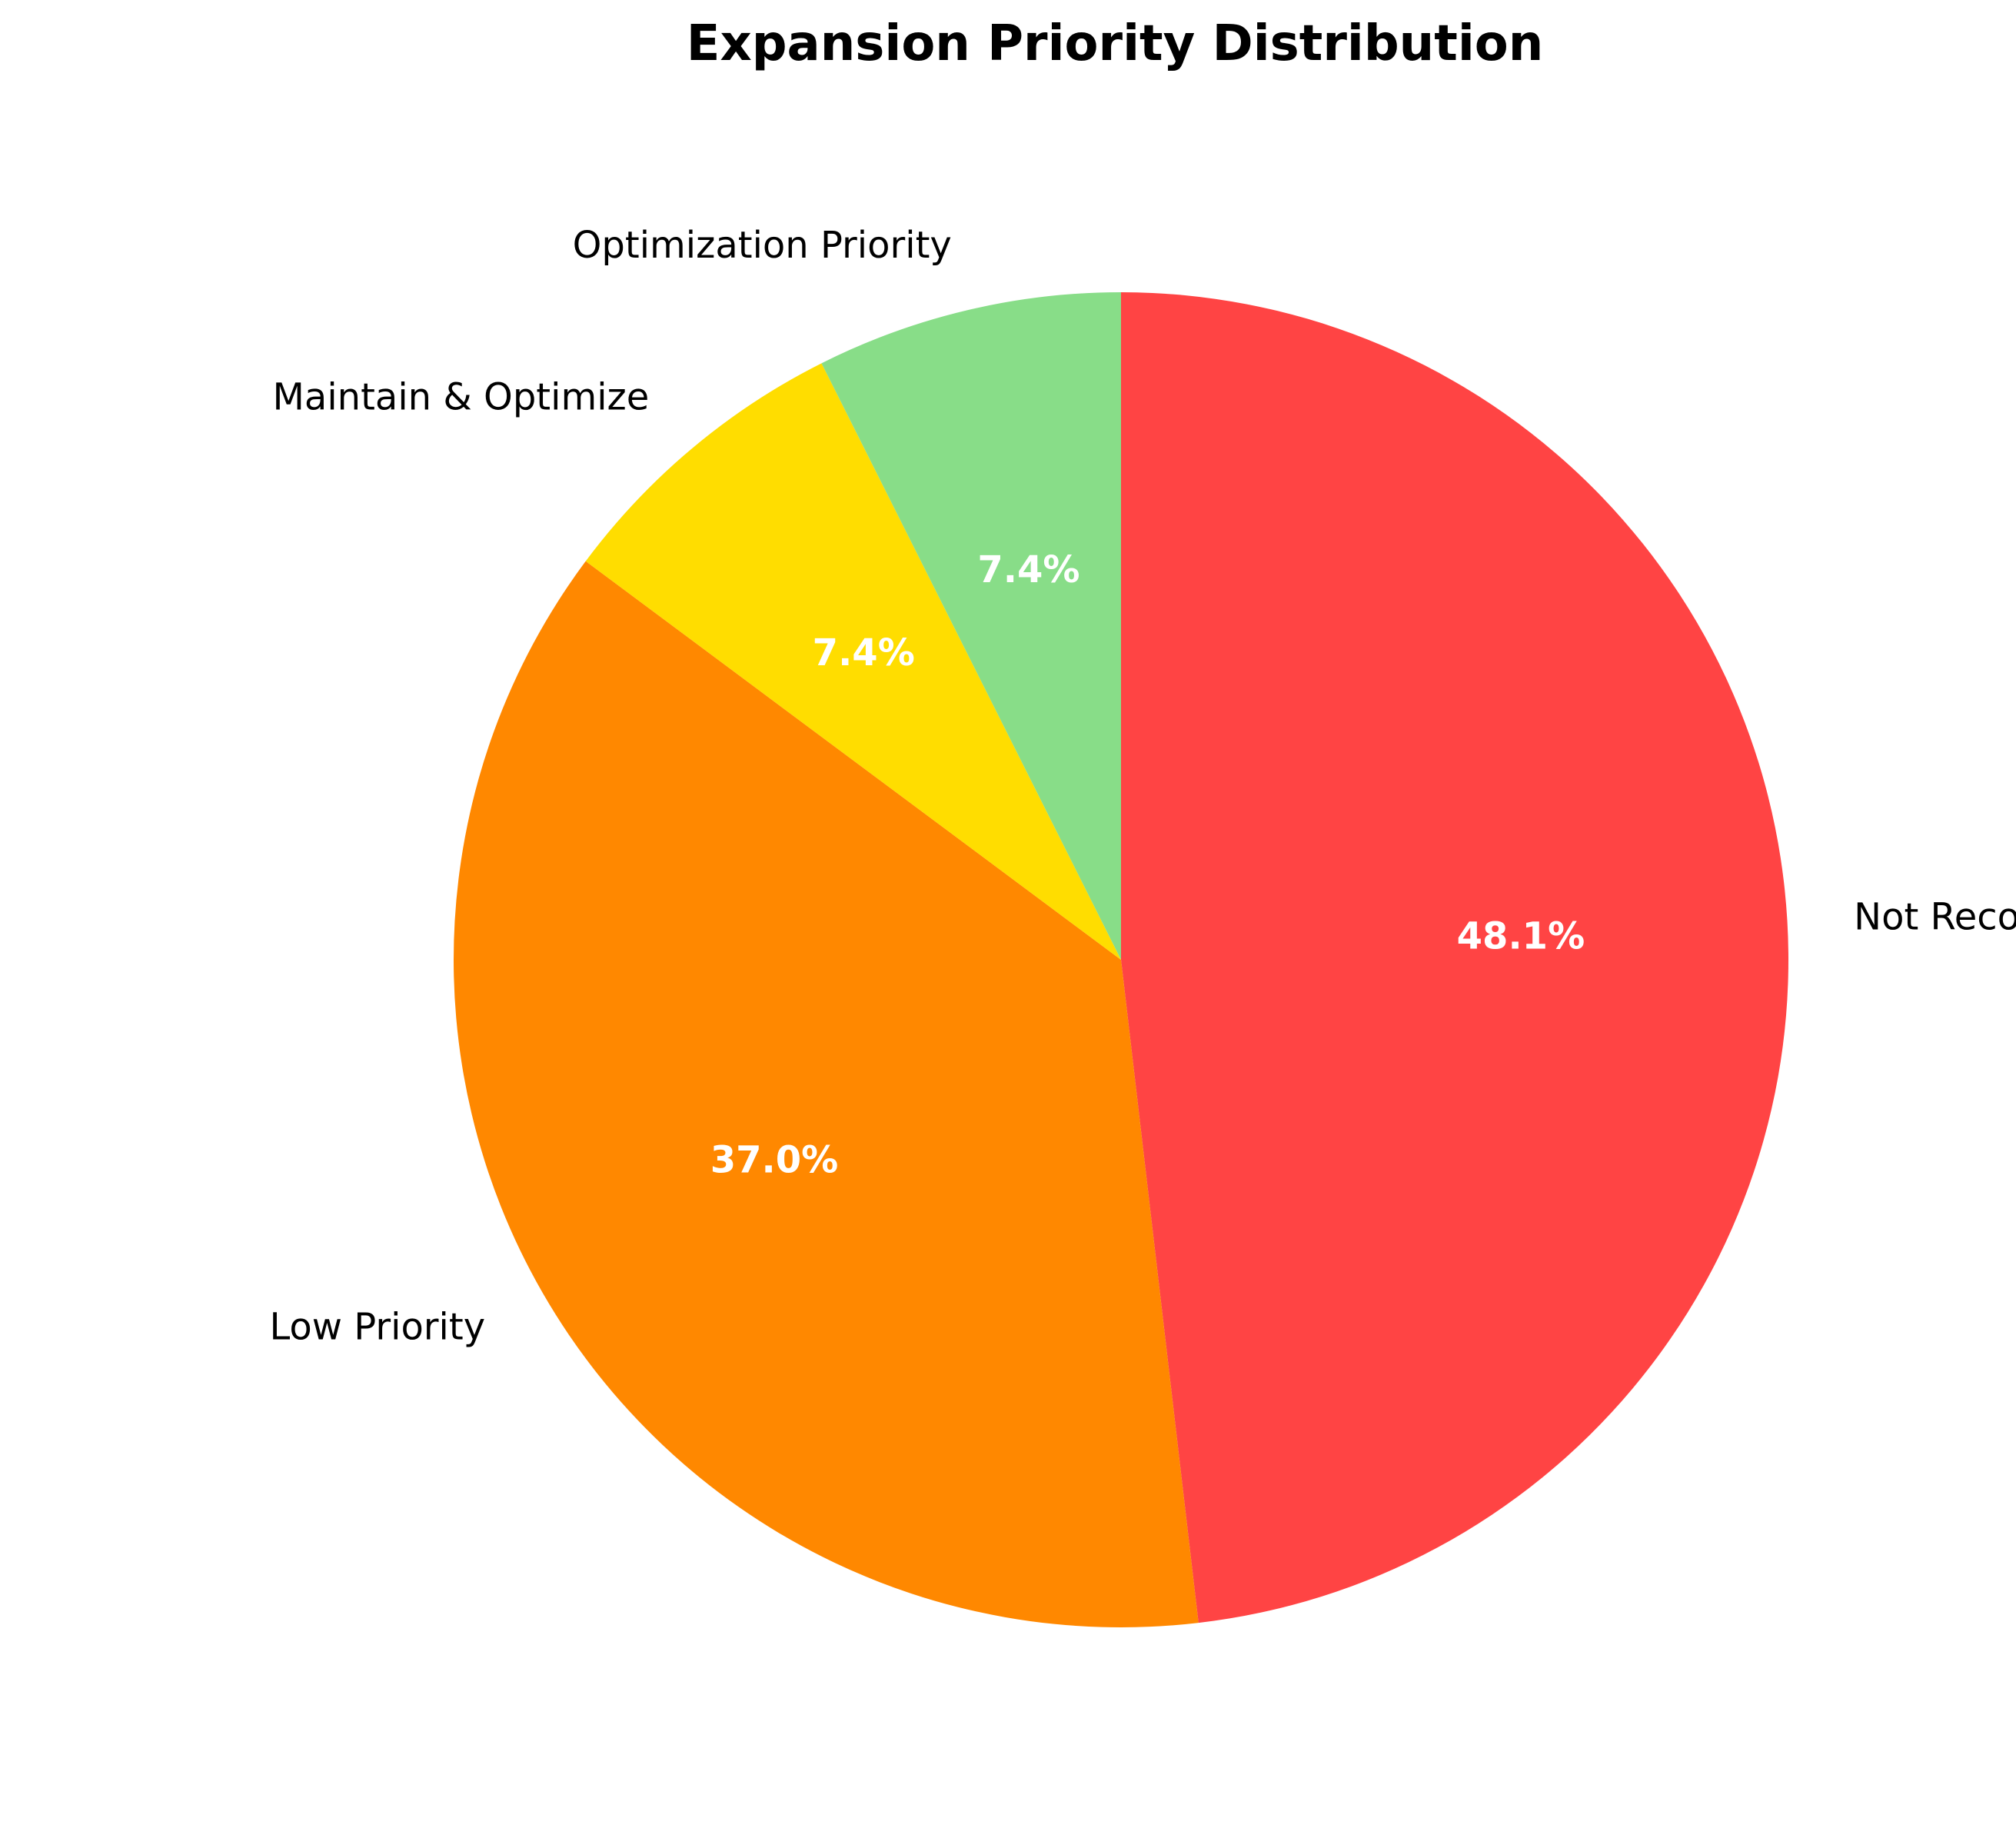  I want to click on chart-title: Expansion Priority Distribution, so click(1115, 43).